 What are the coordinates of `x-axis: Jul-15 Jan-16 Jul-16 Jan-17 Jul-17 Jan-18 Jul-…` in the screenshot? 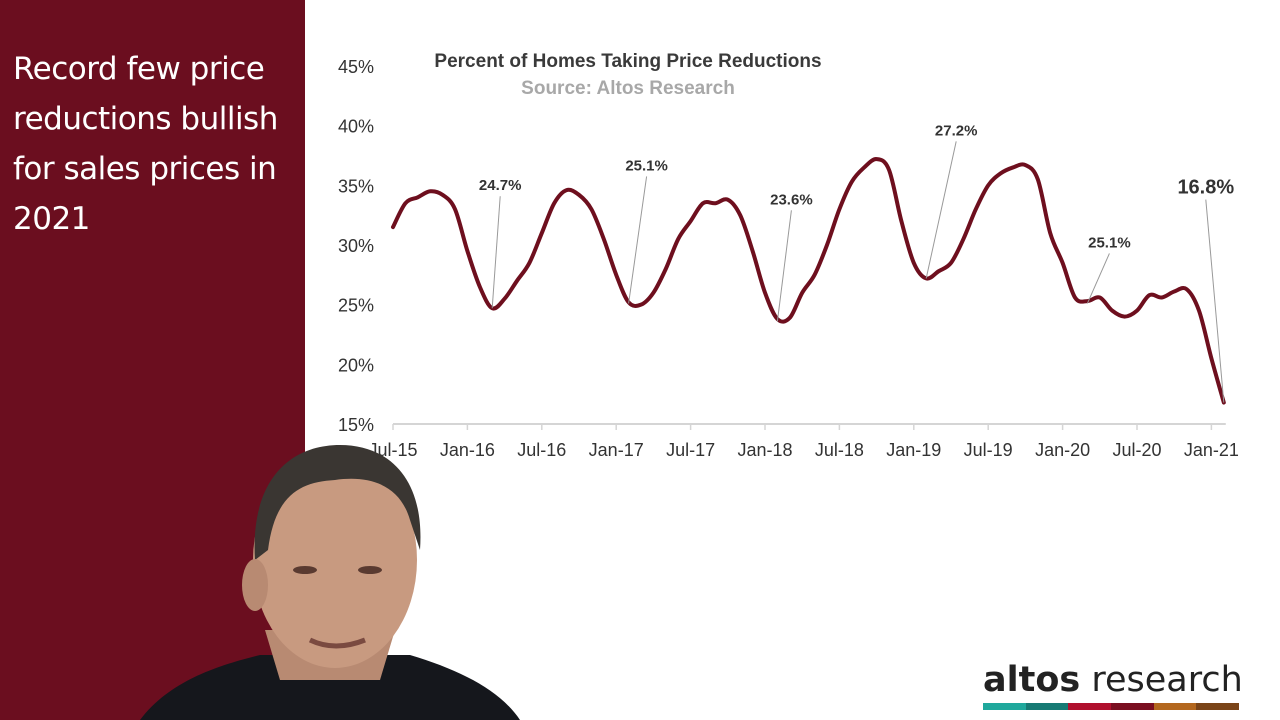 It's located at (803, 441).